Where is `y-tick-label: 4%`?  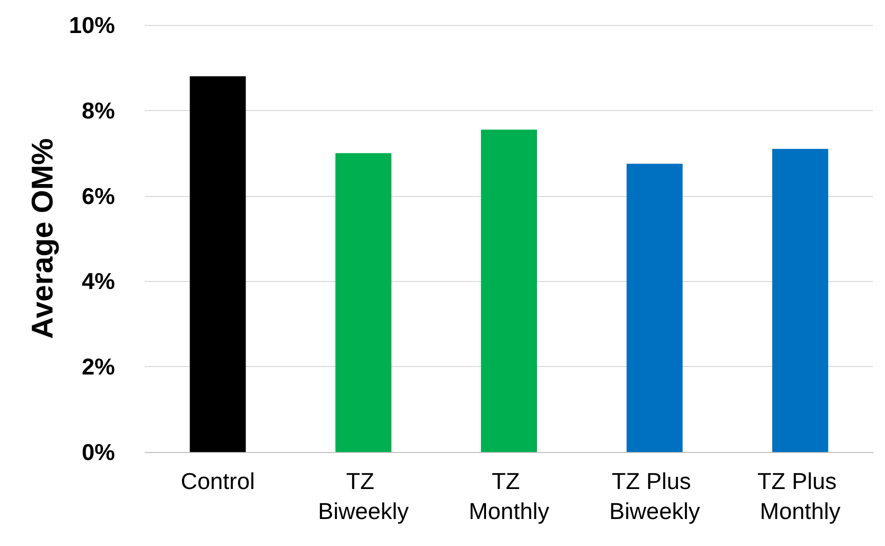
y-tick-label: 4% is located at coordinates (98, 281).